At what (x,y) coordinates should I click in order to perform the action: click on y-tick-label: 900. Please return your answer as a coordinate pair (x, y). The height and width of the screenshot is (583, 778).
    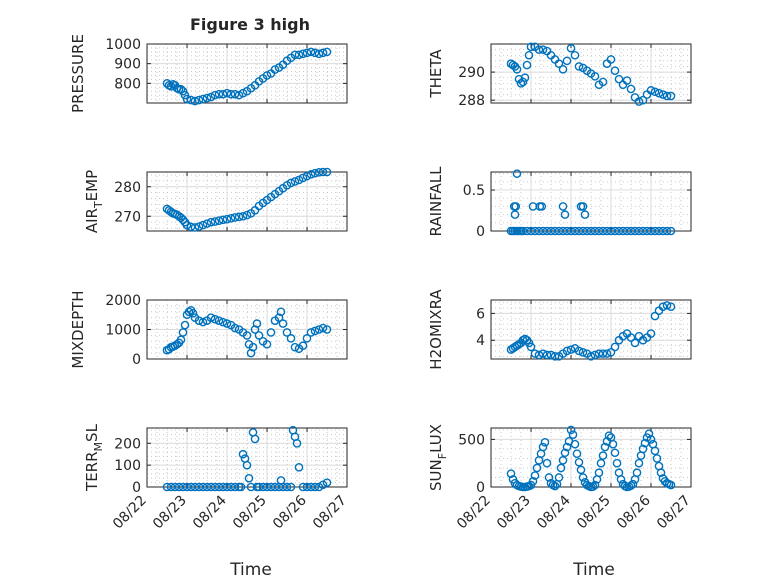
    Looking at the image, I should click on (127, 65).